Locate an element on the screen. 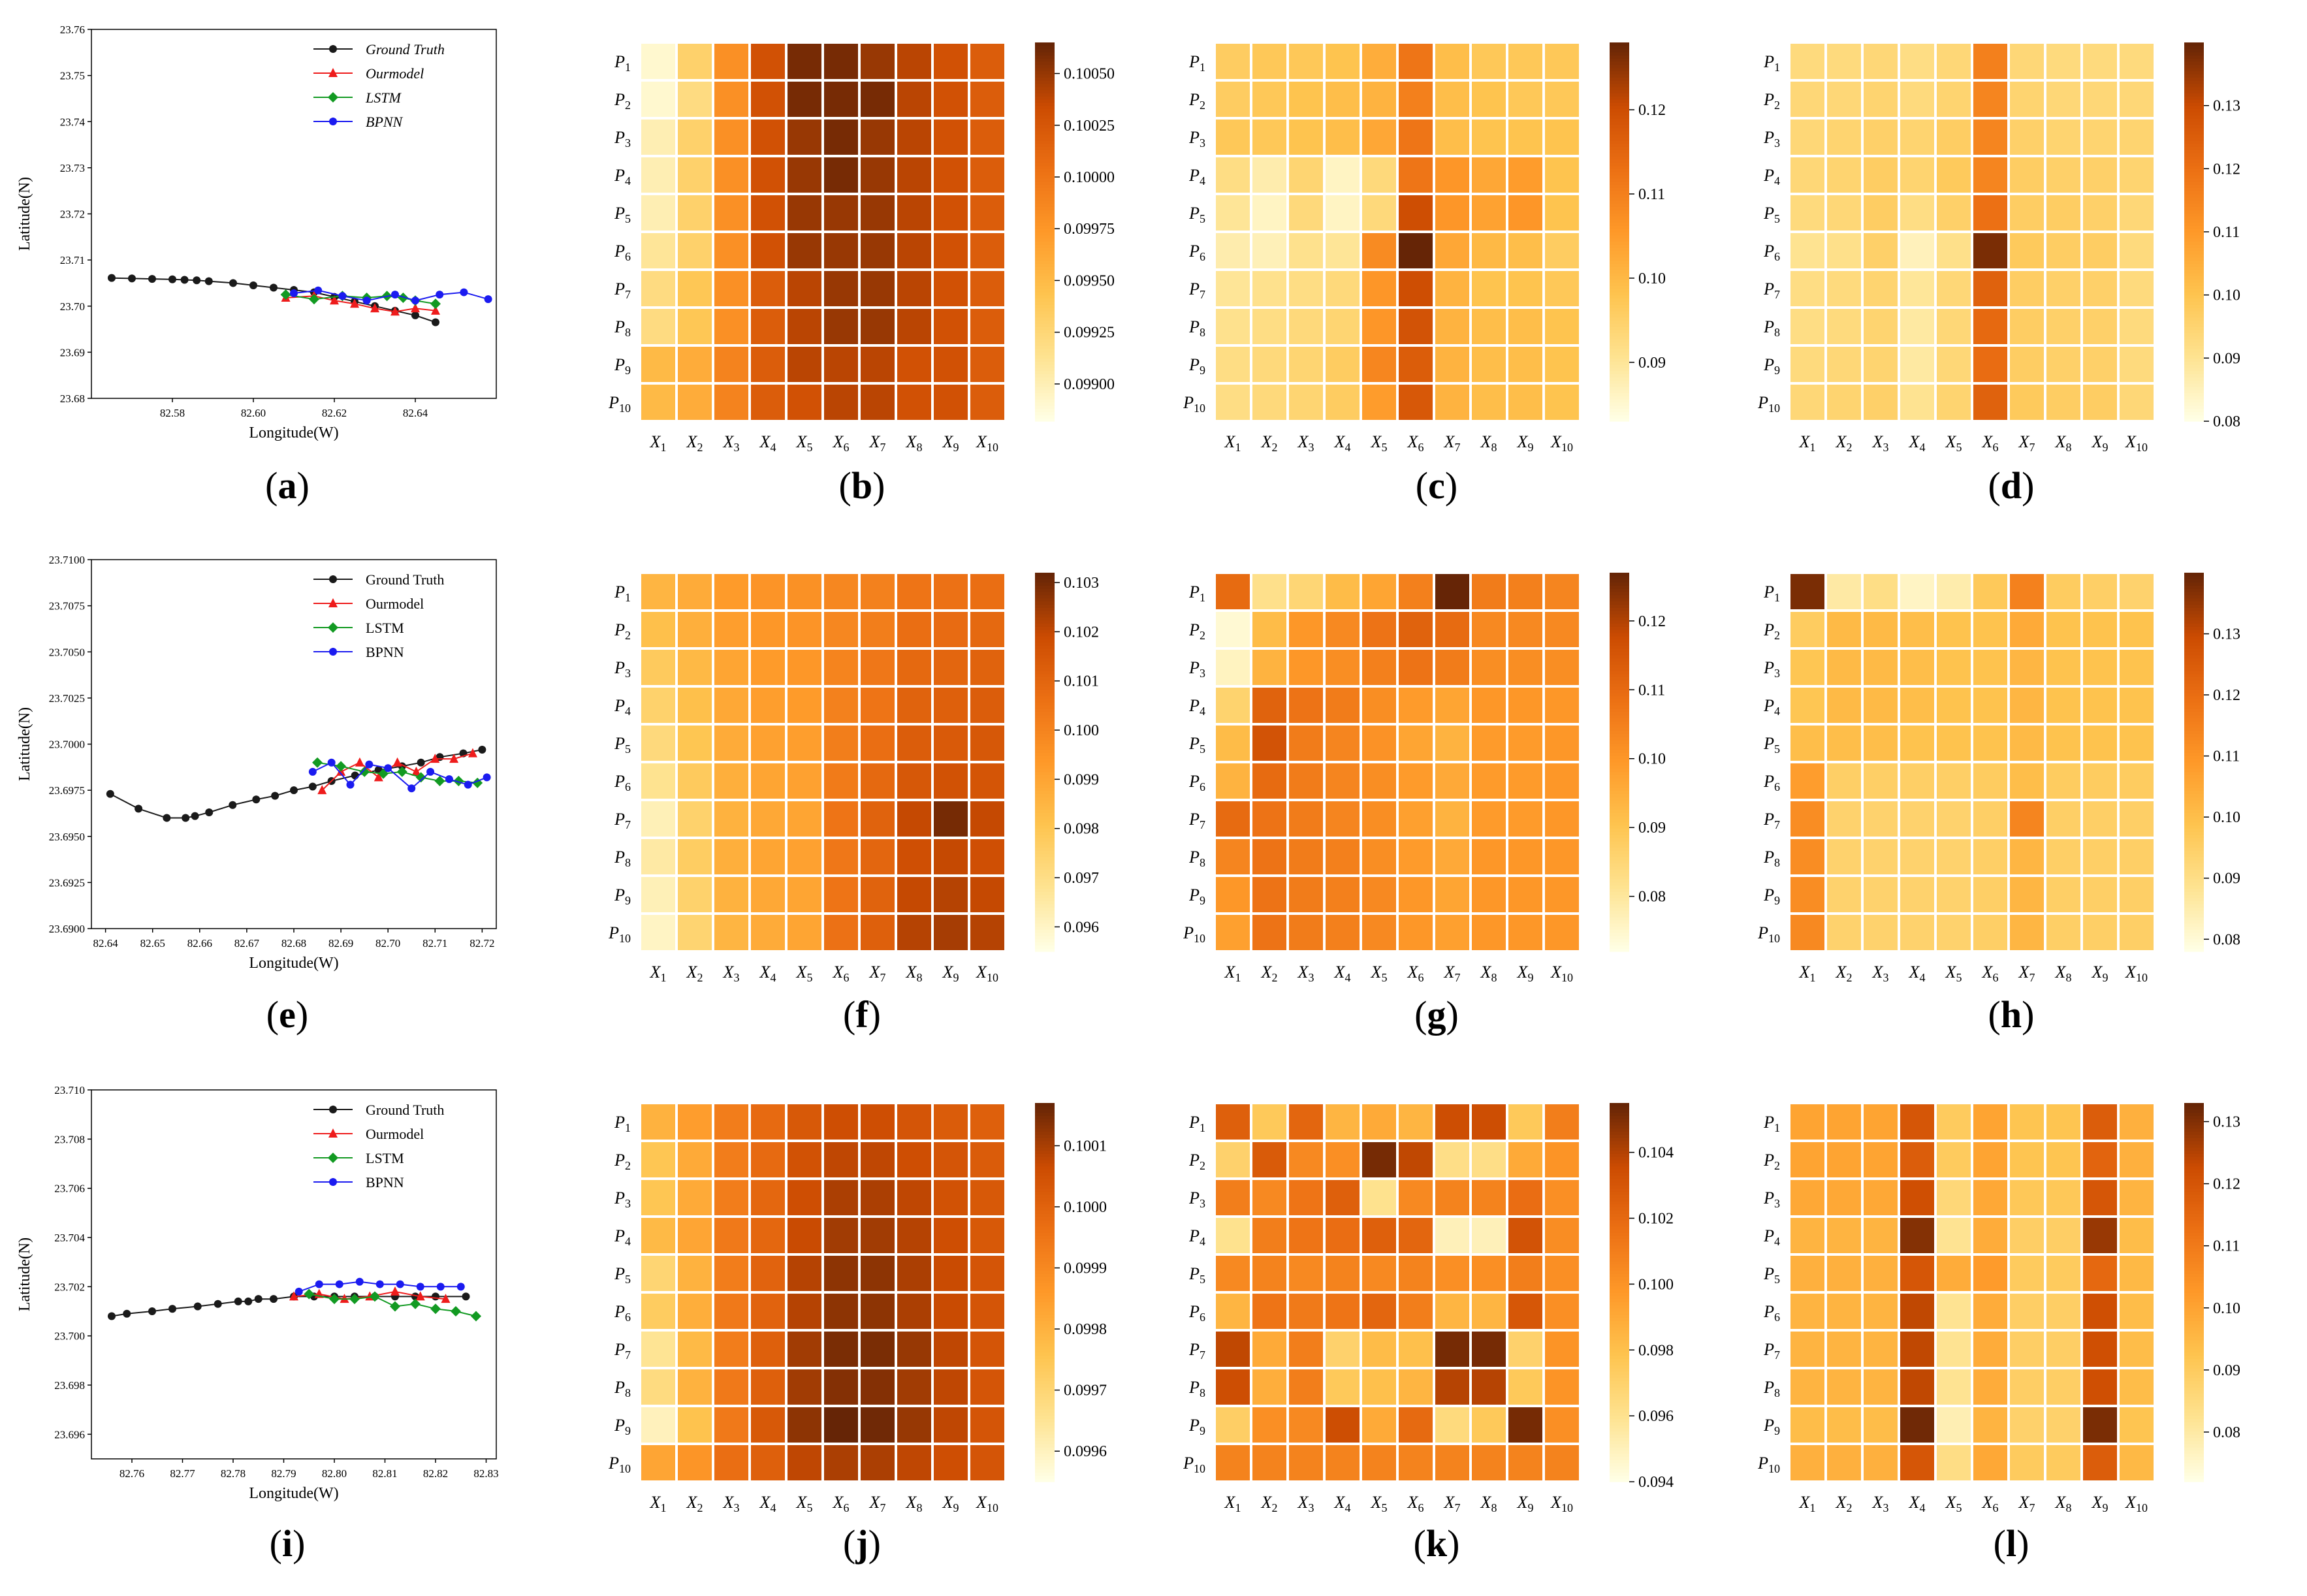 The image size is (2307, 1596). colorbar-tick-label: 0.08 is located at coordinates (2226, 1432).